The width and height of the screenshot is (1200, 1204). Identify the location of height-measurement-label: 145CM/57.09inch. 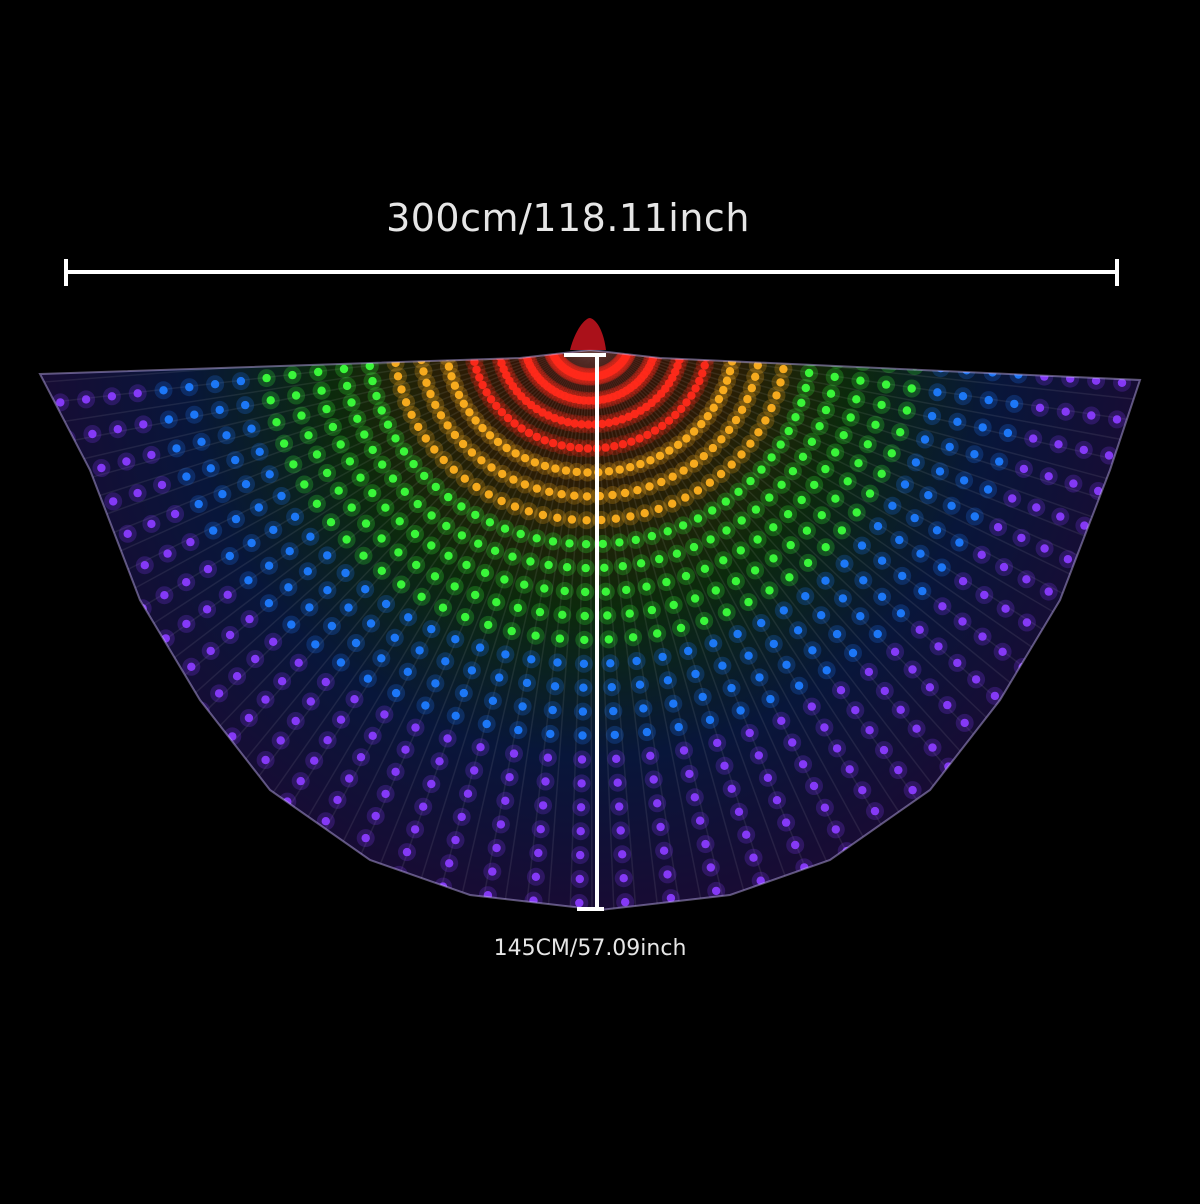
(590, 948).